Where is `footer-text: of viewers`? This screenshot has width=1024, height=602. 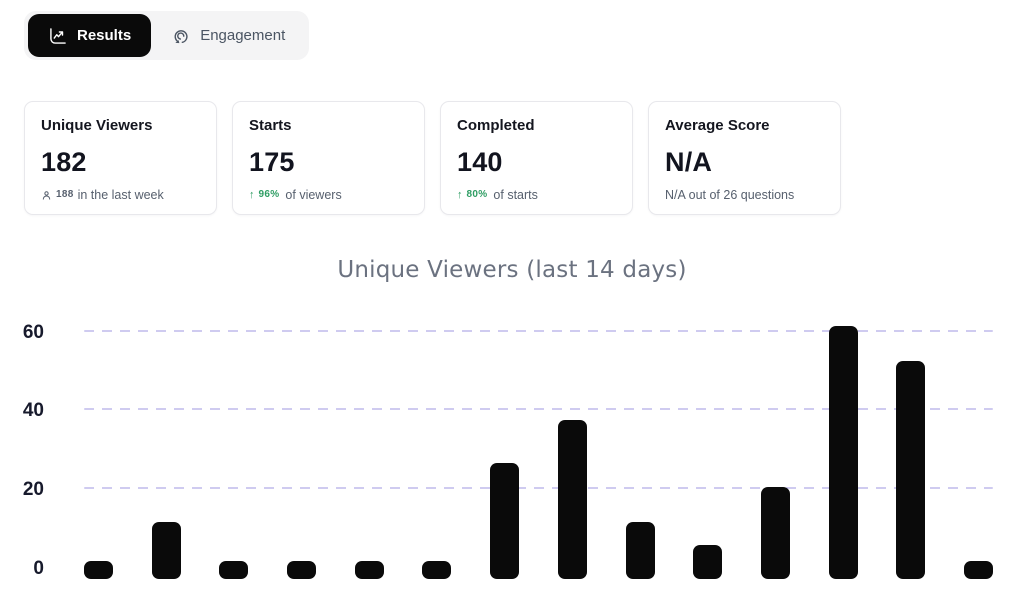 footer-text: of viewers is located at coordinates (313, 195).